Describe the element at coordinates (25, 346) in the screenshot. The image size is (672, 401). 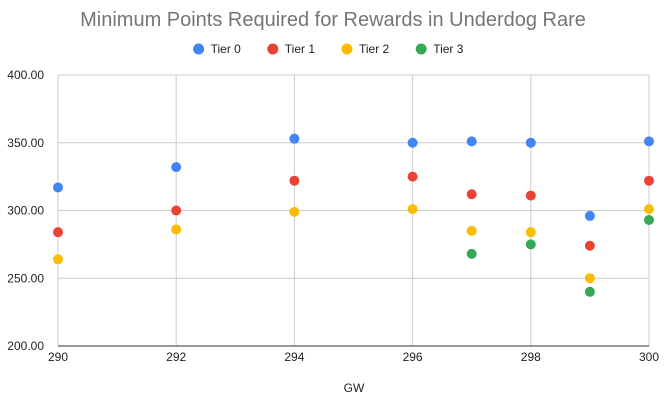
I see `y-tick-label: 200.00` at that location.